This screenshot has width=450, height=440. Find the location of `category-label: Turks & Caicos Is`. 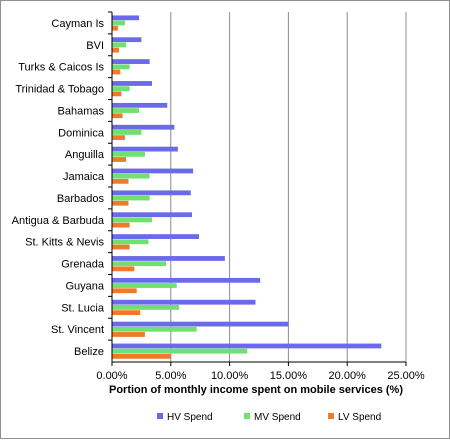

category-label: Turks & Caicos Is is located at coordinates (61, 68).